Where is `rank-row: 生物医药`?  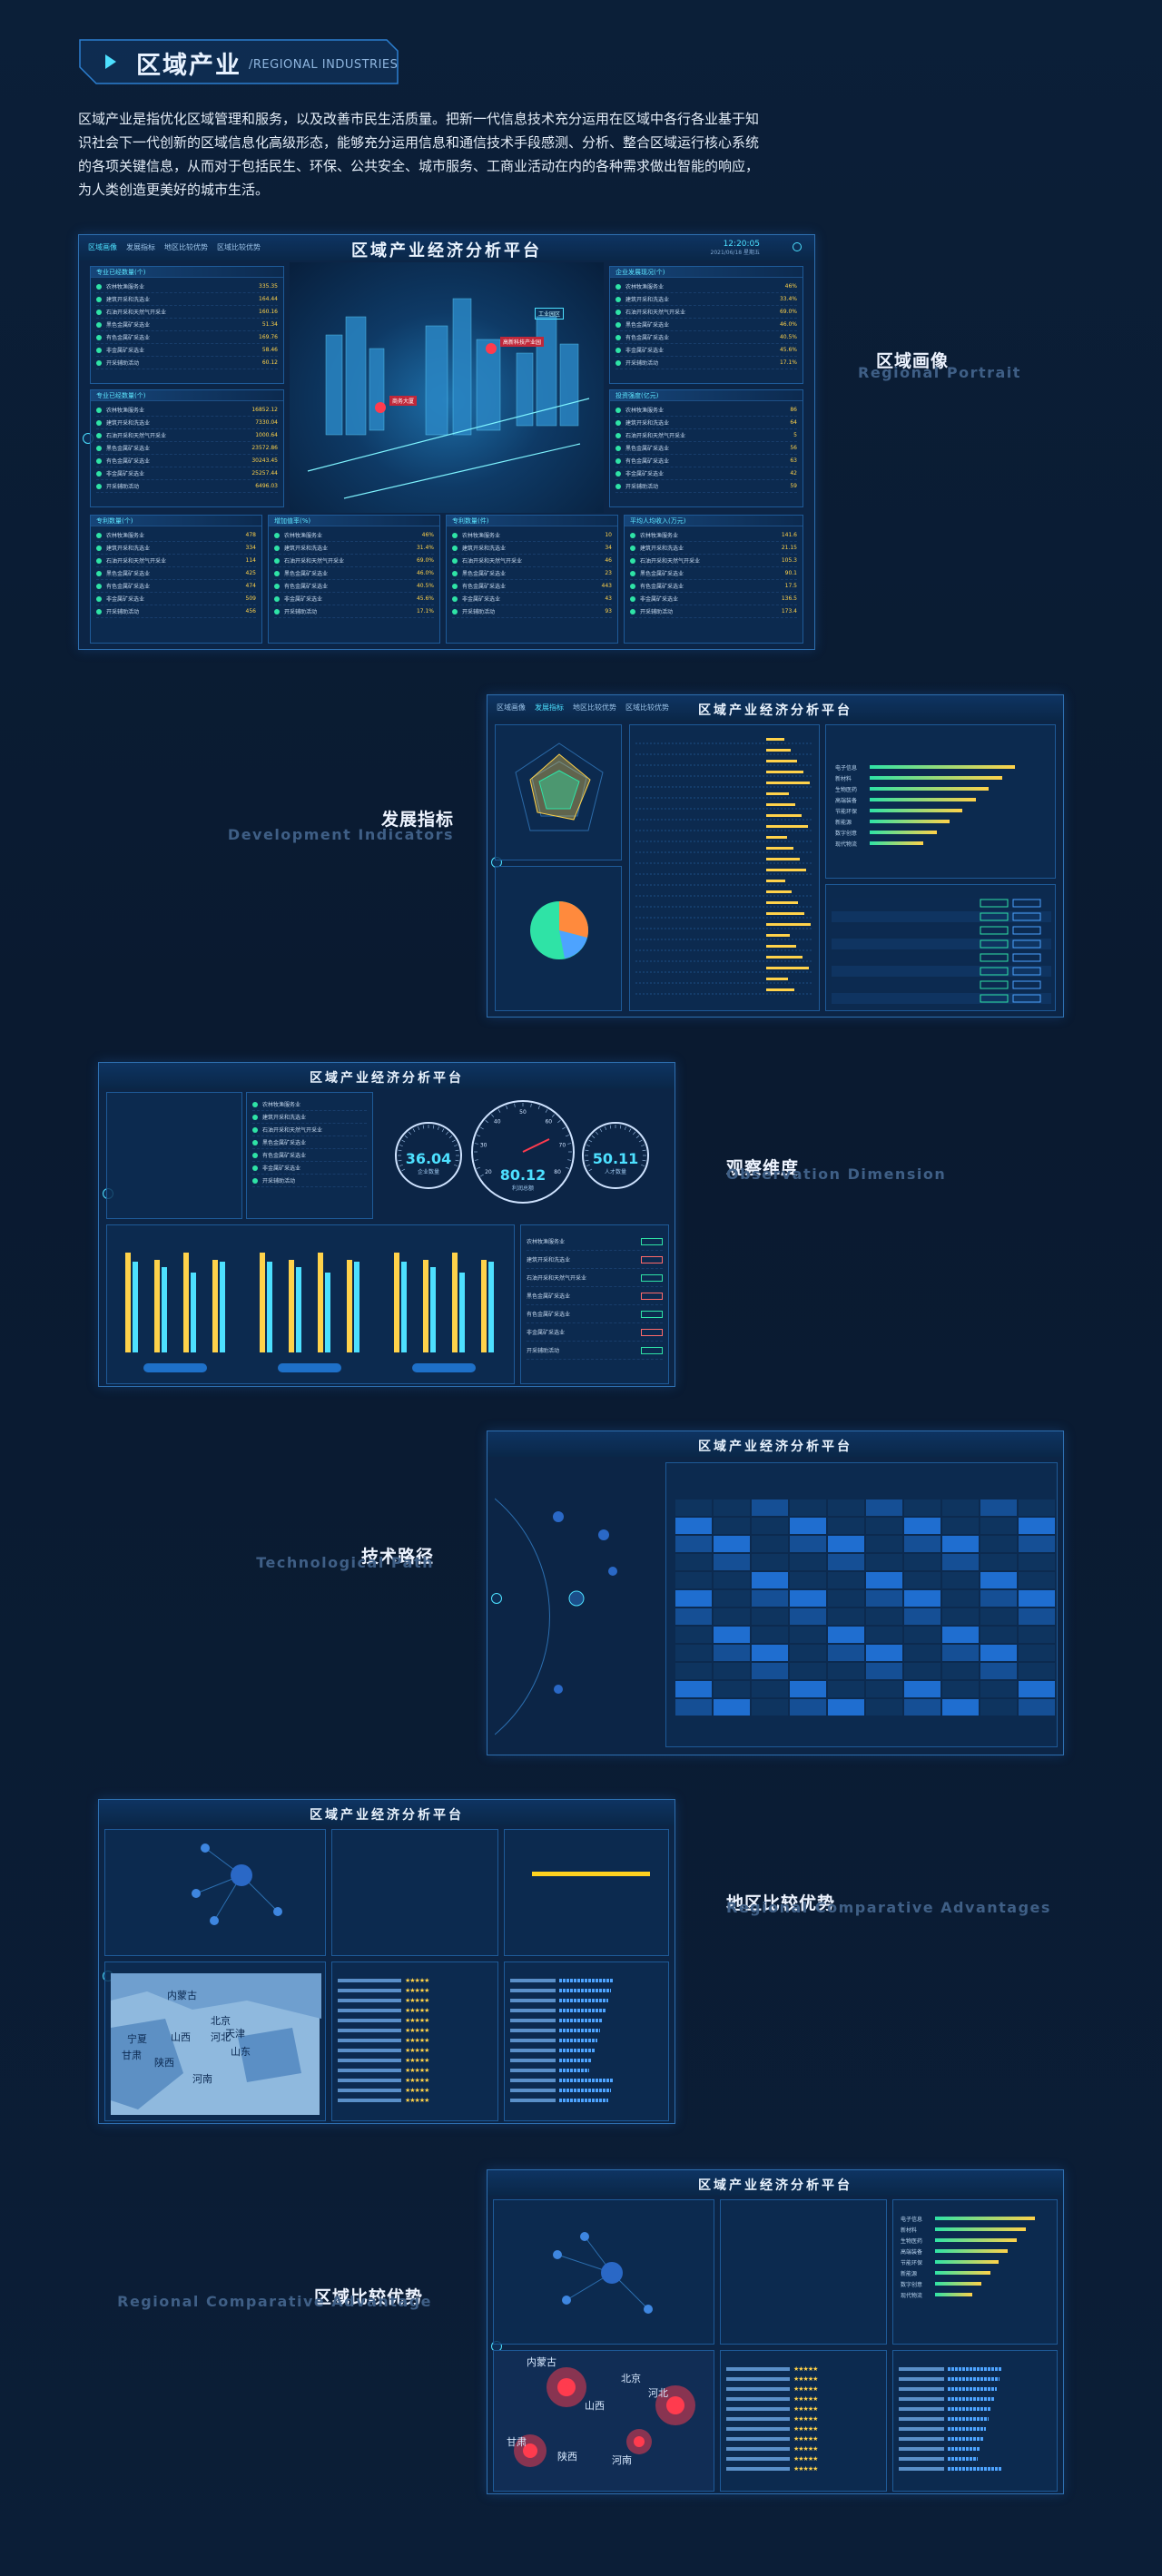 rank-row: 生物医药 is located at coordinates (939, 788).